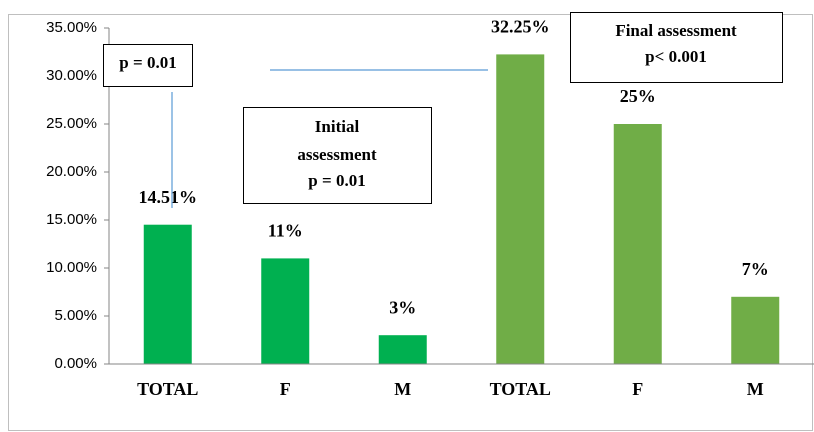 This screenshot has height=432, width=814. What do you see at coordinates (71, 123) in the screenshot?
I see `y-tick-label: 25.00%` at bounding box center [71, 123].